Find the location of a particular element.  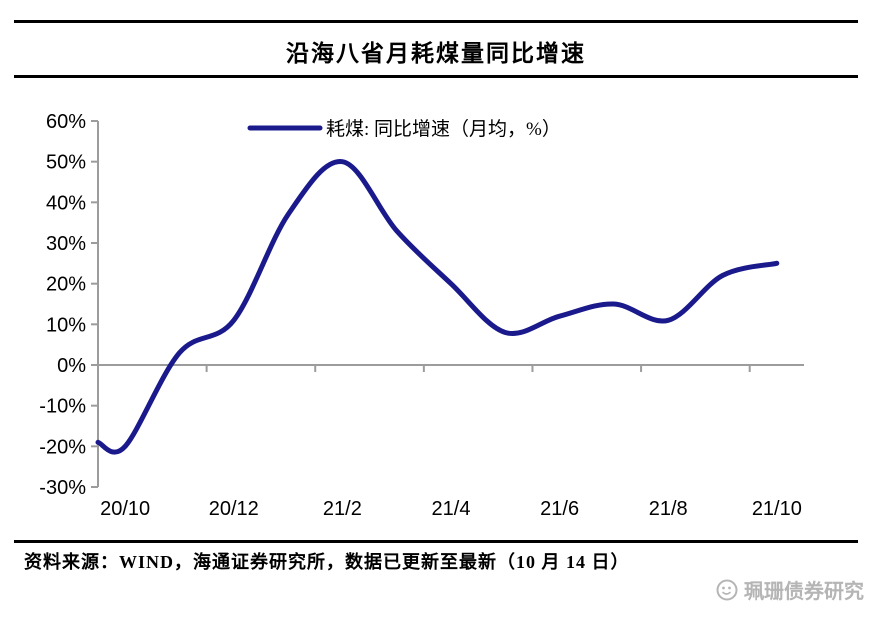

brand-watermark: 珮珊债券研究 is located at coordinates (789, 589).